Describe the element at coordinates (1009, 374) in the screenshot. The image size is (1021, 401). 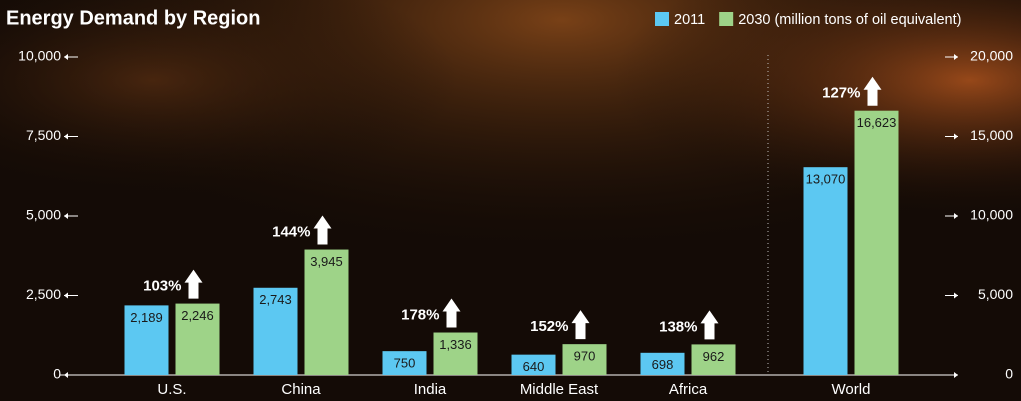
I see `y2-tick-label: 0` at that location.